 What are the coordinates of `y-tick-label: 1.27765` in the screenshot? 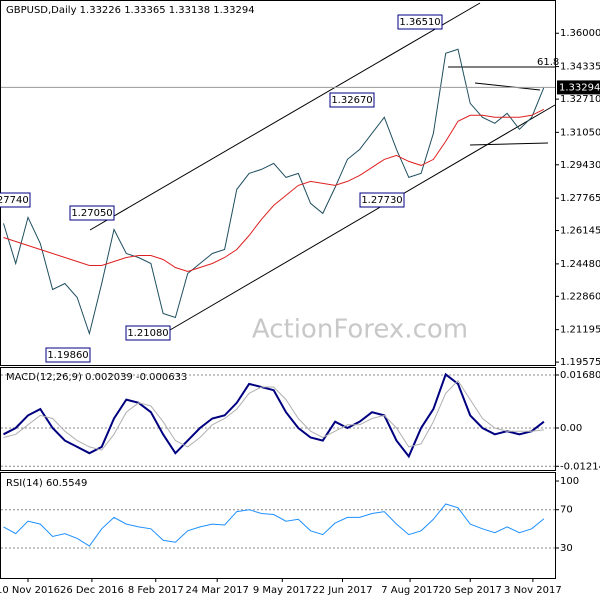 It's located at (580, 198).